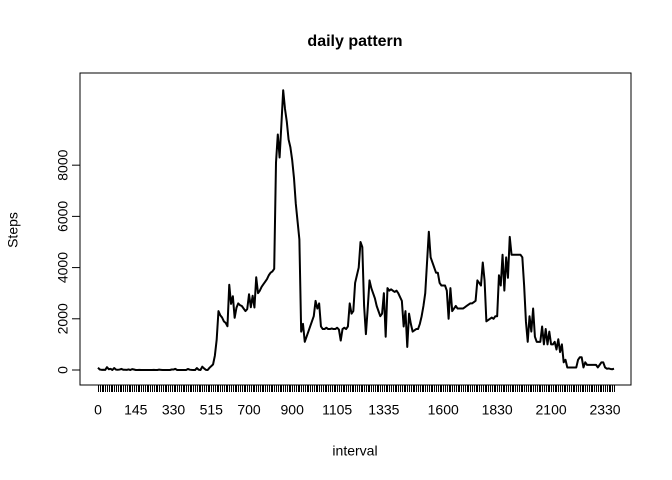 This screenshot has width=672, height=480. I want to click on y-tick-label: 6000, so click(63, 216).